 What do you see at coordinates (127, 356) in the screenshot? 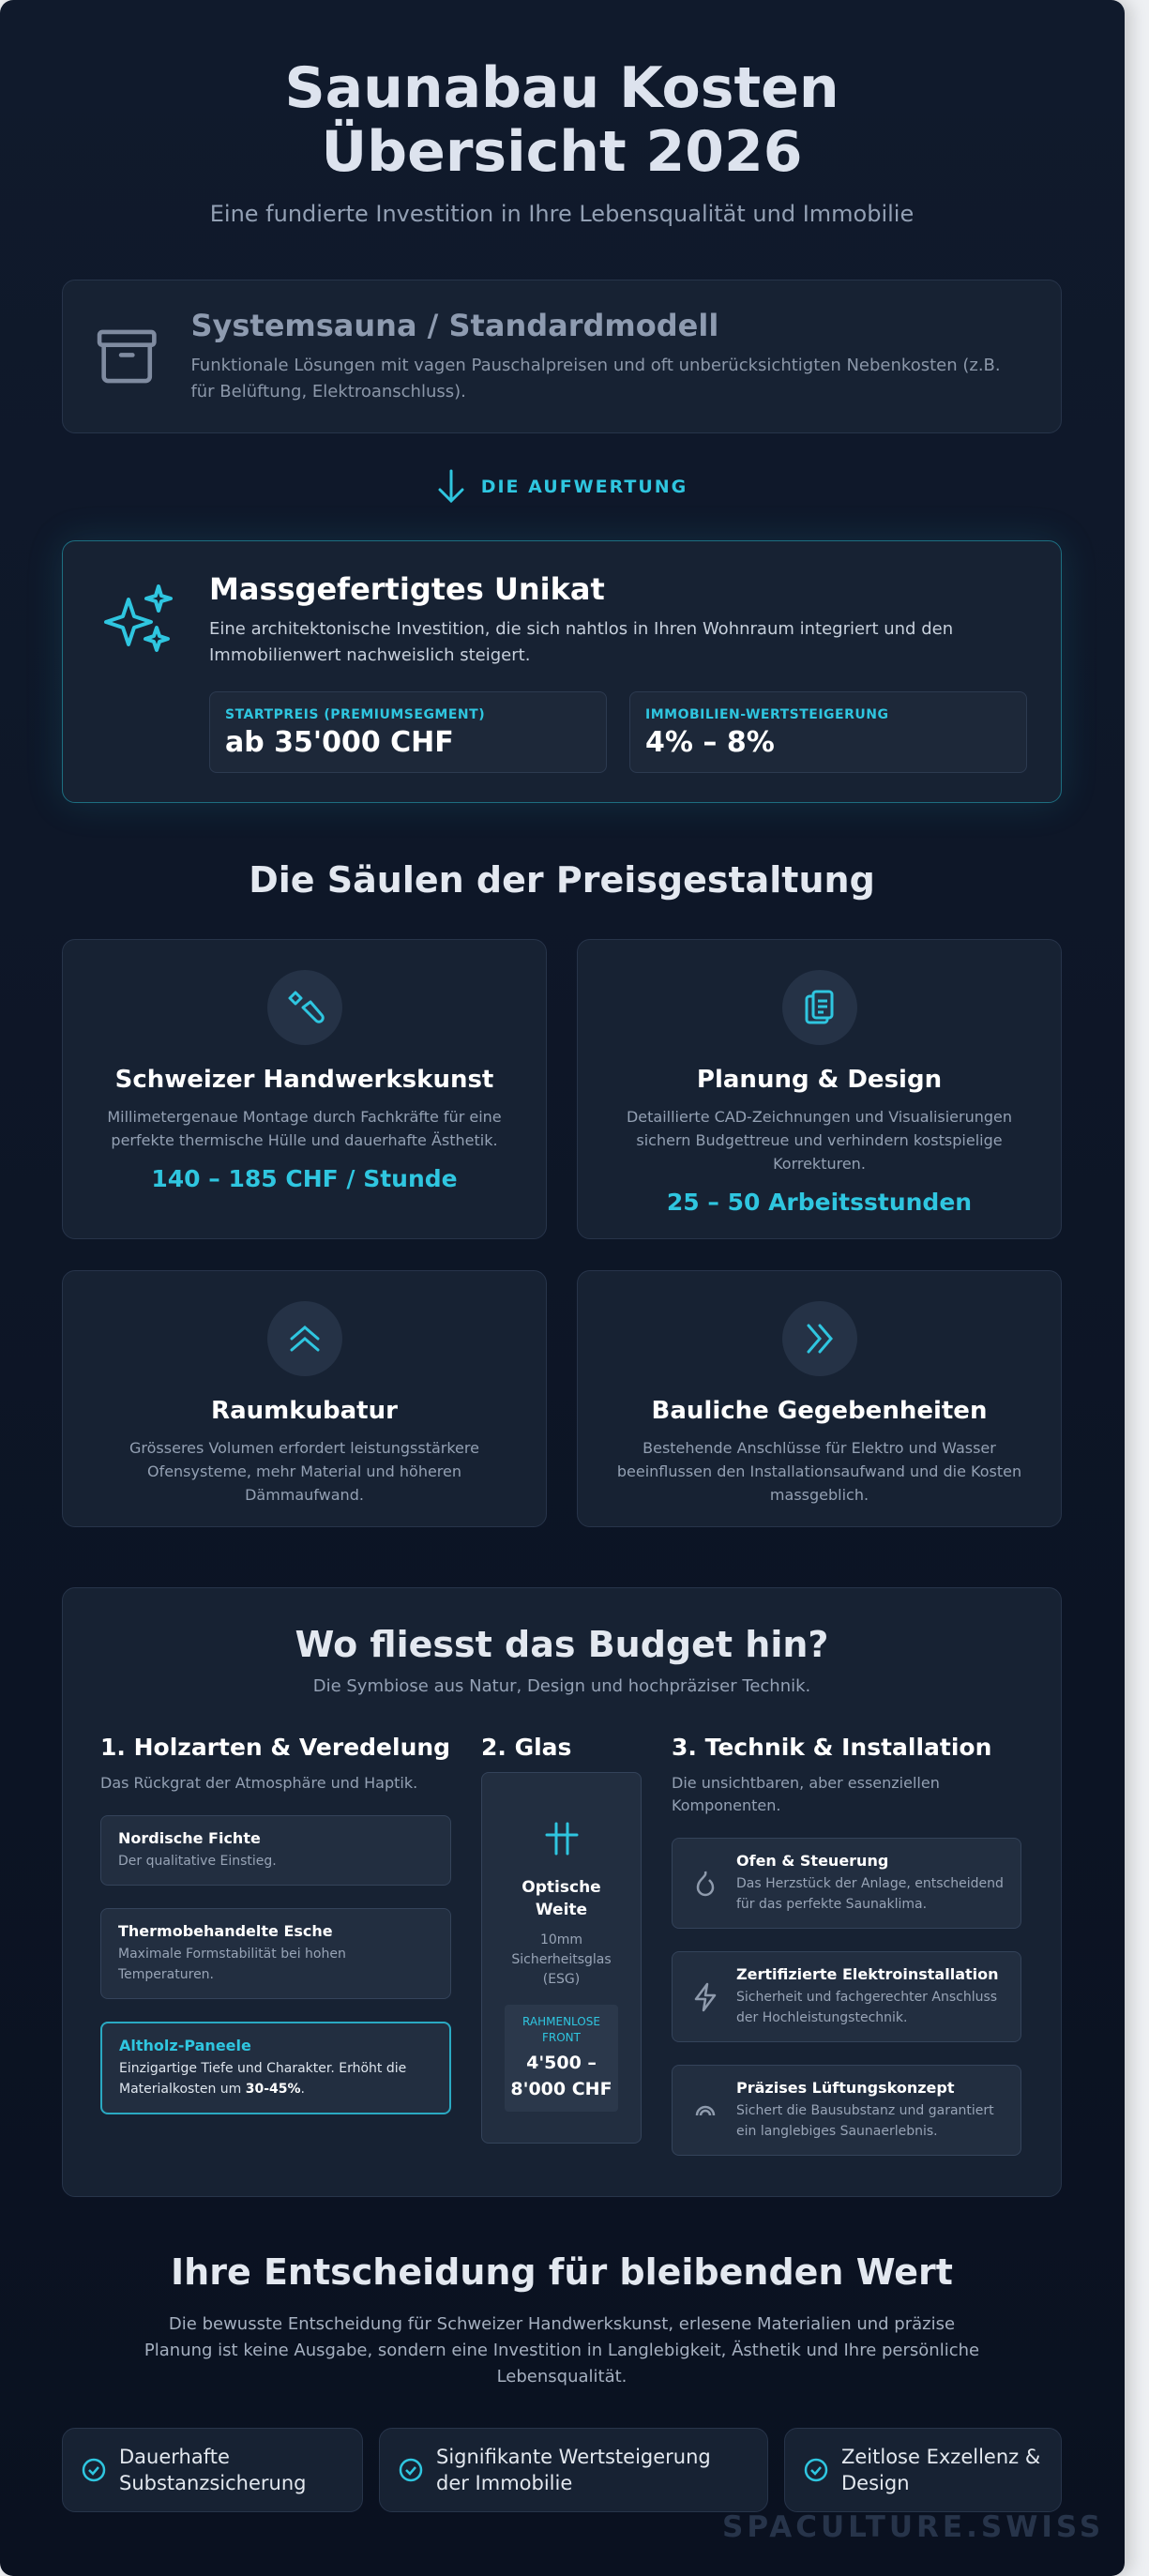
I see `box-icon` at bounding box center [127, 356].